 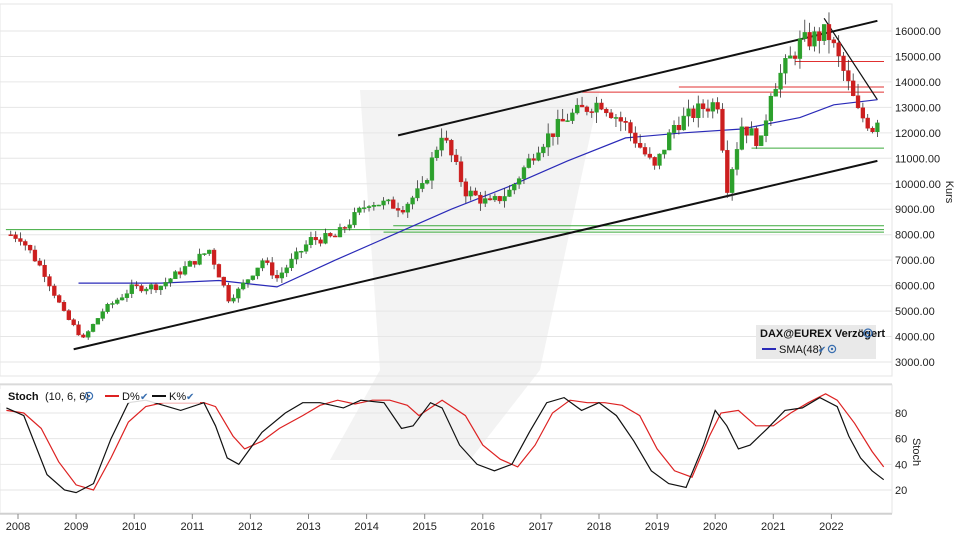 What do you see at coordinates (800, 350) in the screenshot?
I see `legend-sma-label: SMA(48)` at bounding box center [800, 350].